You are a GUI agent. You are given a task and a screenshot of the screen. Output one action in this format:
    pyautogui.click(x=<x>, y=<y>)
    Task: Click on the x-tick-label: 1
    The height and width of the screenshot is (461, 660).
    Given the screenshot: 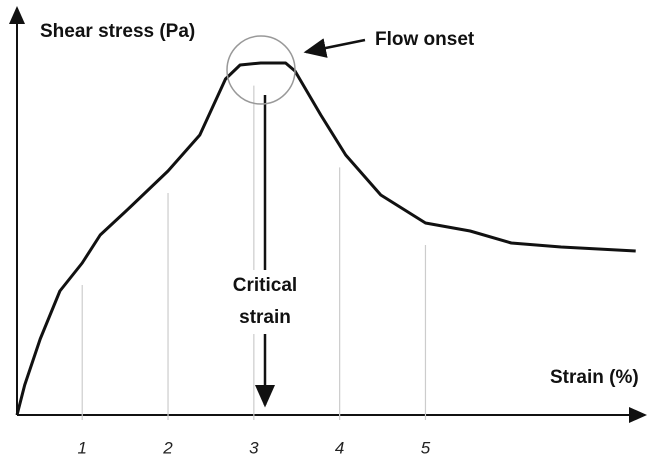 What is the action you would take?
    pyautogui.click(x=81, y=447)
    